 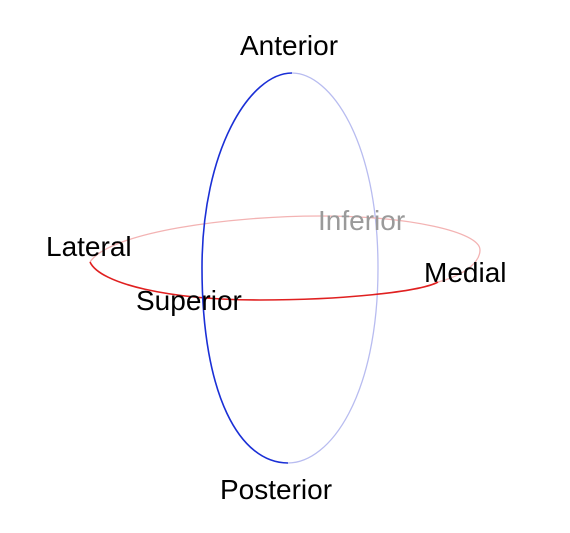 I want to click on transverse-ellipse-front-half, so click(x=264, y=281).